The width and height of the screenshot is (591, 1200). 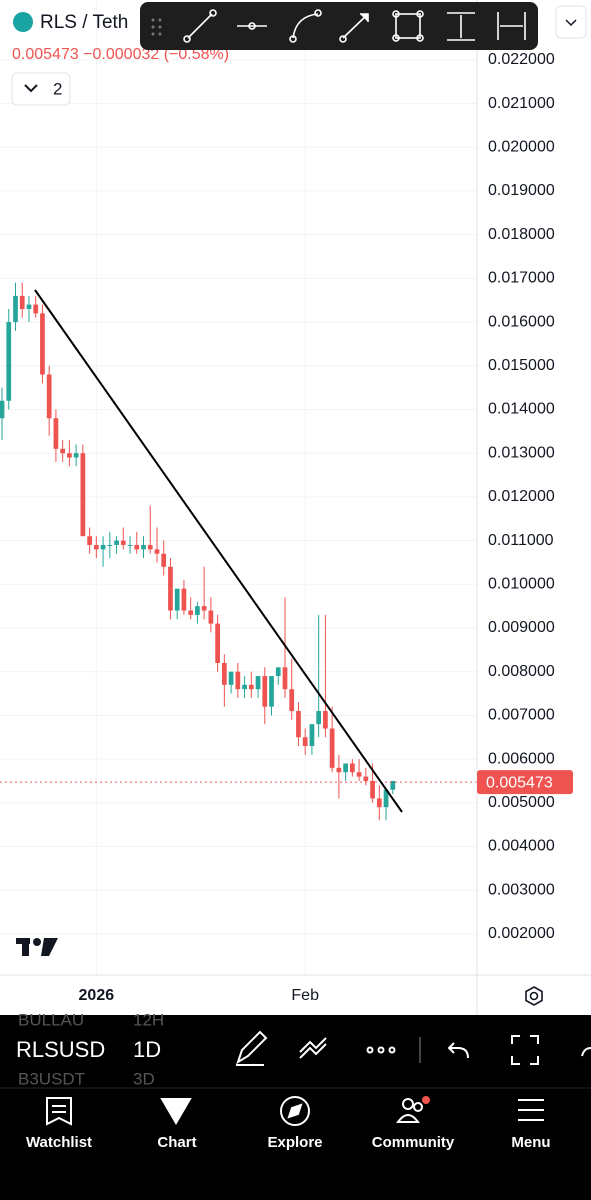 What do you see at coordinates (51, 1019) in the screenshot?
I see `faded-symbol: BULLAU` at bounding box center [51, 1019].